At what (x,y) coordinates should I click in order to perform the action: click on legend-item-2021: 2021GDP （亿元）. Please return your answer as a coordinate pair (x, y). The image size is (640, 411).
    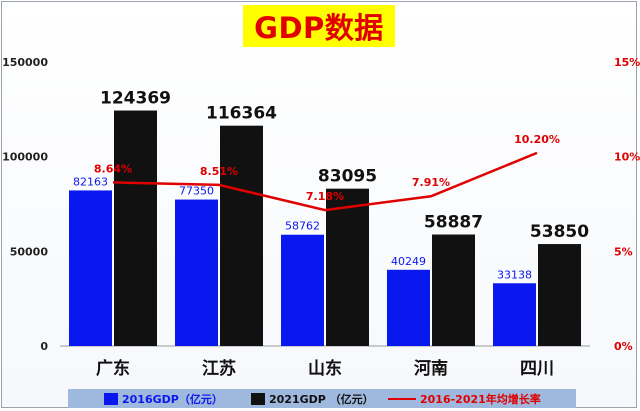
    Looking at the image, I should click on (312, 398).